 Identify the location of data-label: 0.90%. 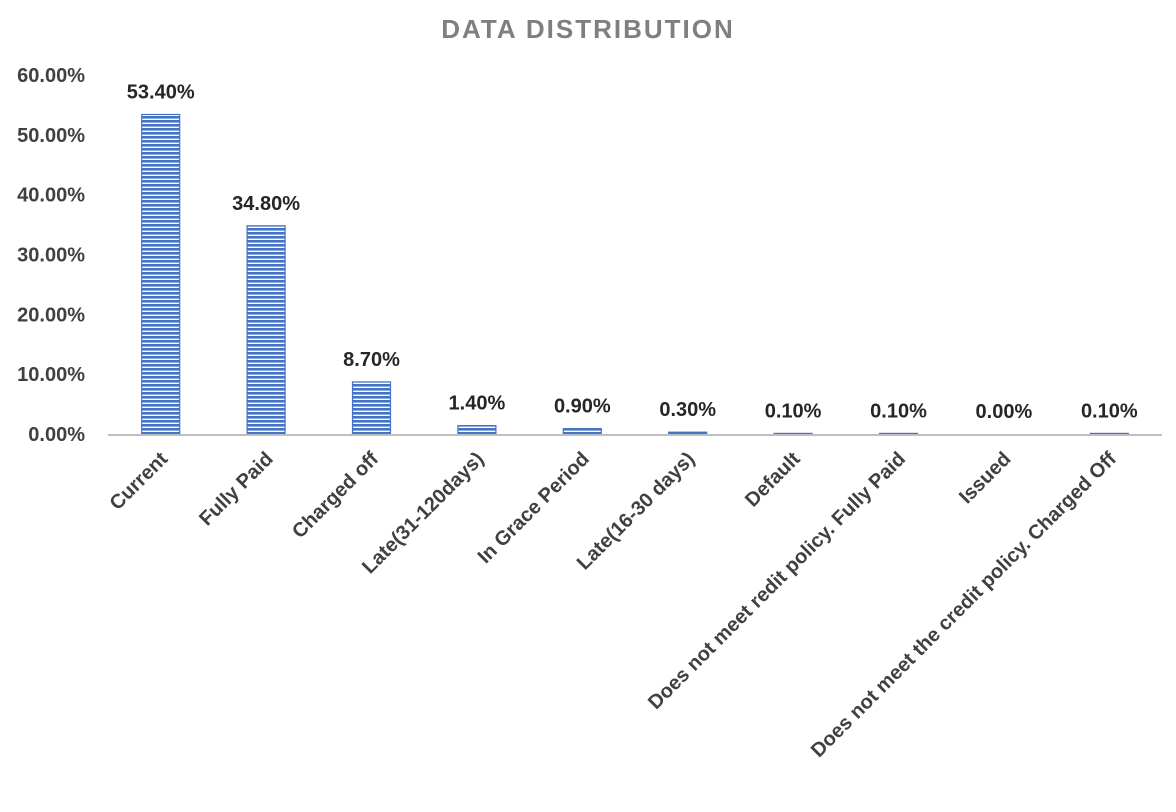
(582, 407).